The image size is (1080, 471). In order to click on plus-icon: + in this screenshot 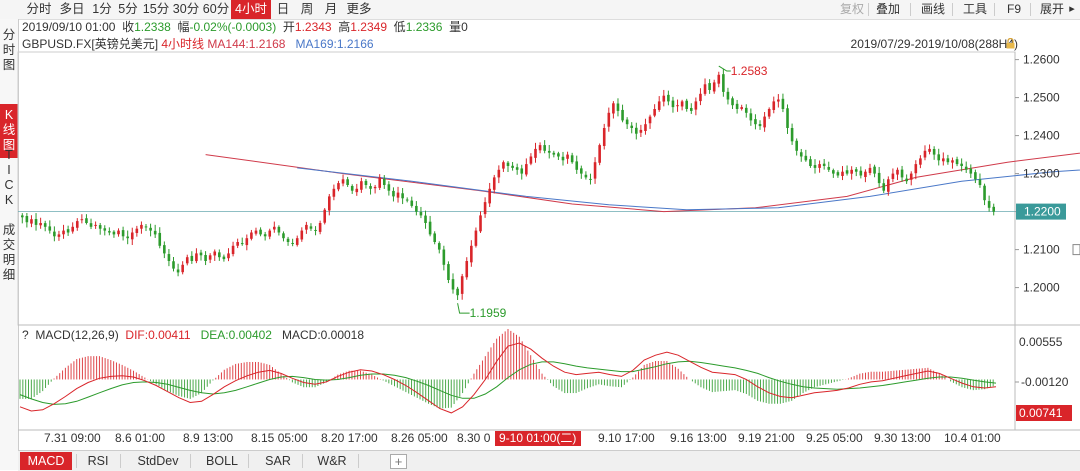, I will do `click(398, 461)`.